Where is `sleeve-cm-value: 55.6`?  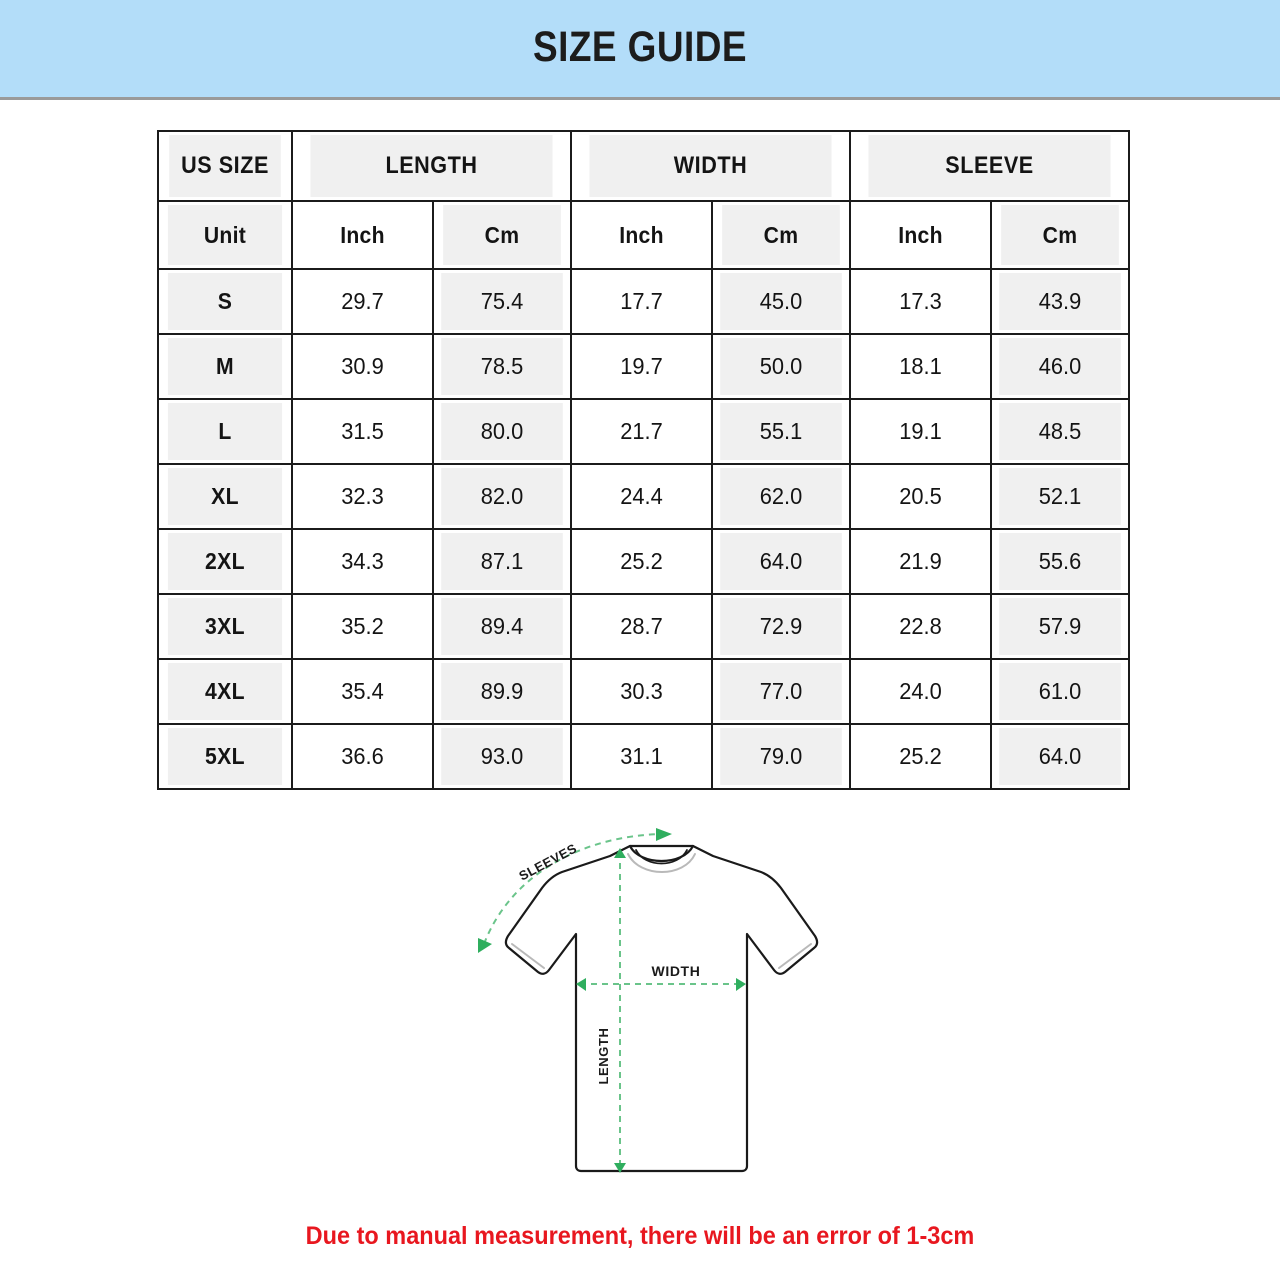
sleeve-cm-value: 55.6 is located at coordinates (1060, 561).